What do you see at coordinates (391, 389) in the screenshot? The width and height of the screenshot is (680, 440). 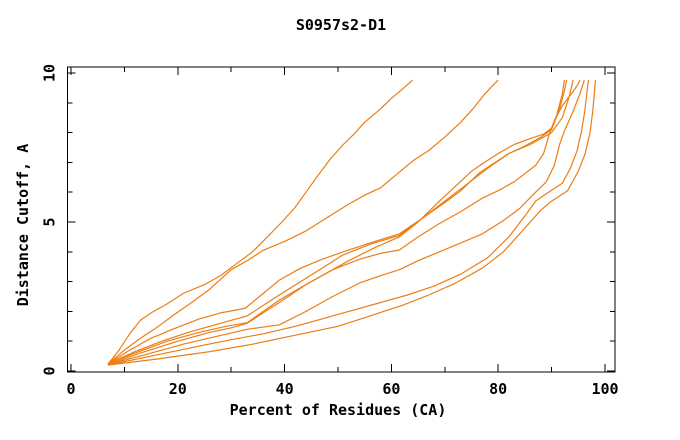 I see `x-tick-label: 60` at bounding box center [391, 389].